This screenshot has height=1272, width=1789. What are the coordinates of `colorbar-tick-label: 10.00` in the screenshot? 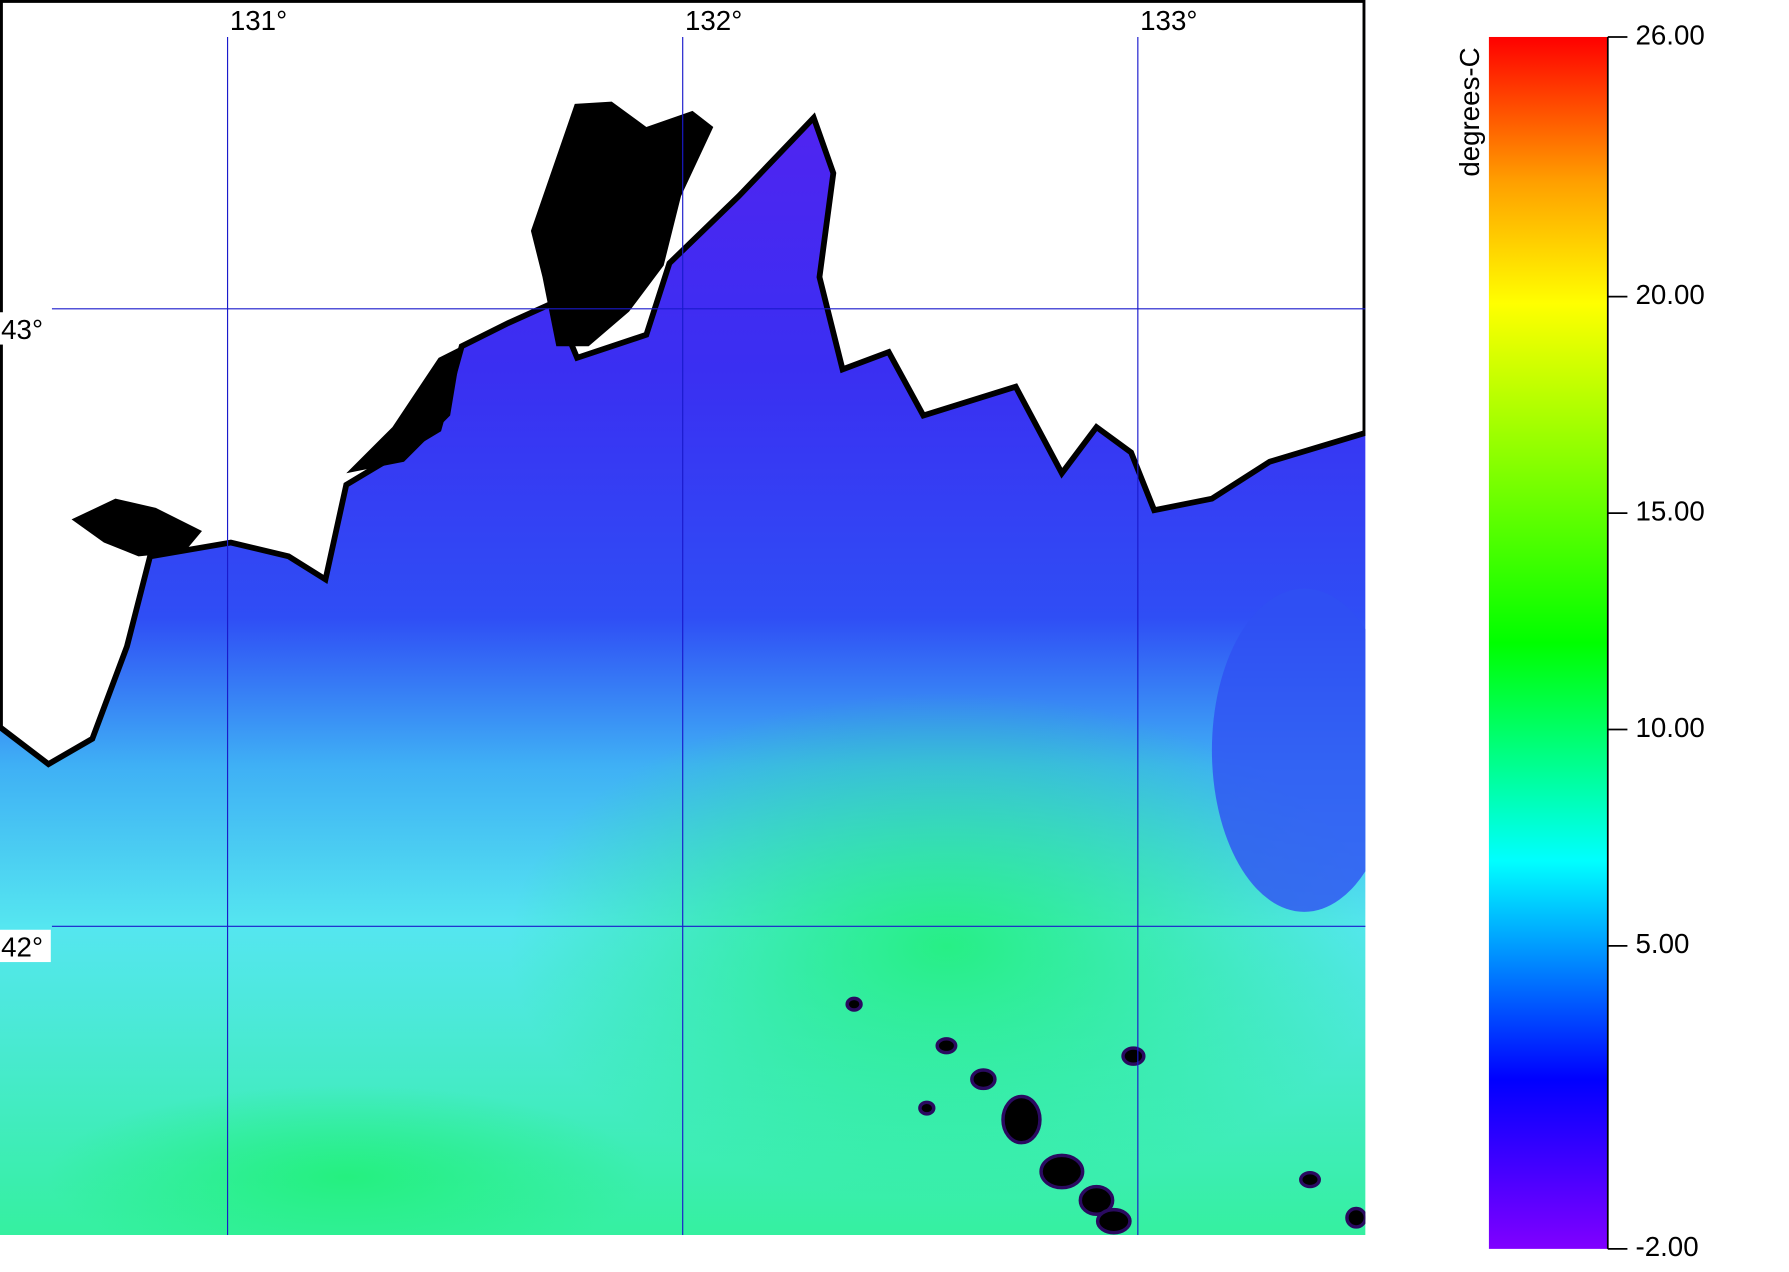 It's located at (1669, 727).